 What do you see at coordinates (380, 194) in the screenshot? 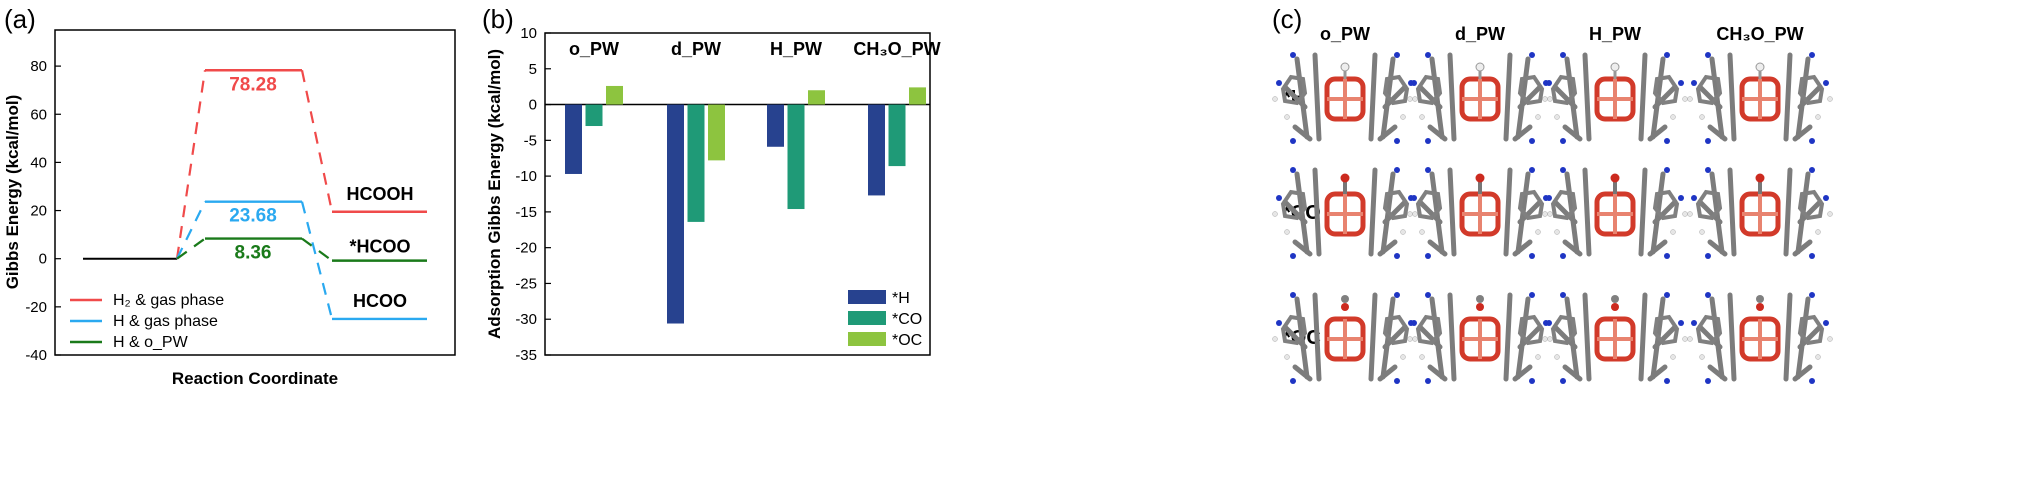
I see `energy-annotation: HCOOH` at bounding box center [380, 194].